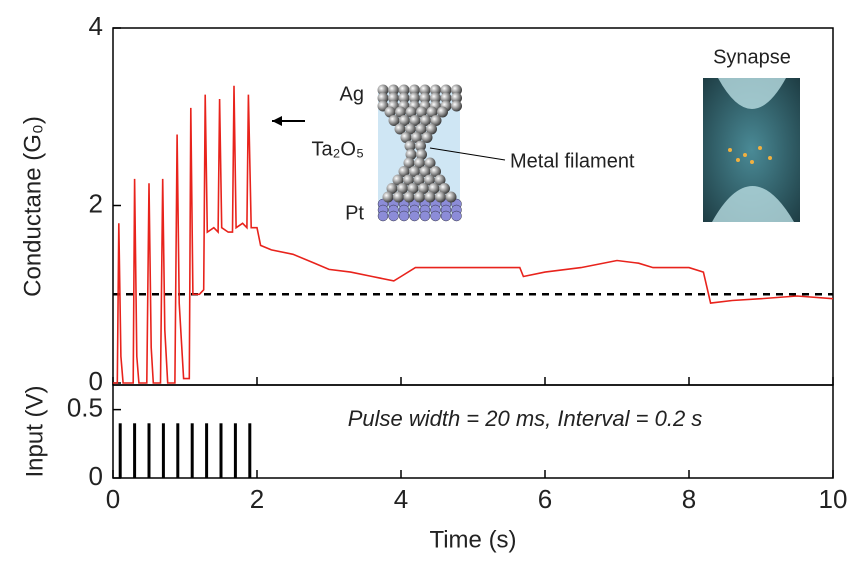 This screenshot has height=568, width=855. Describe the element at coordinates (467, 154) in the screenshot. I see `pointer-line` at that location.